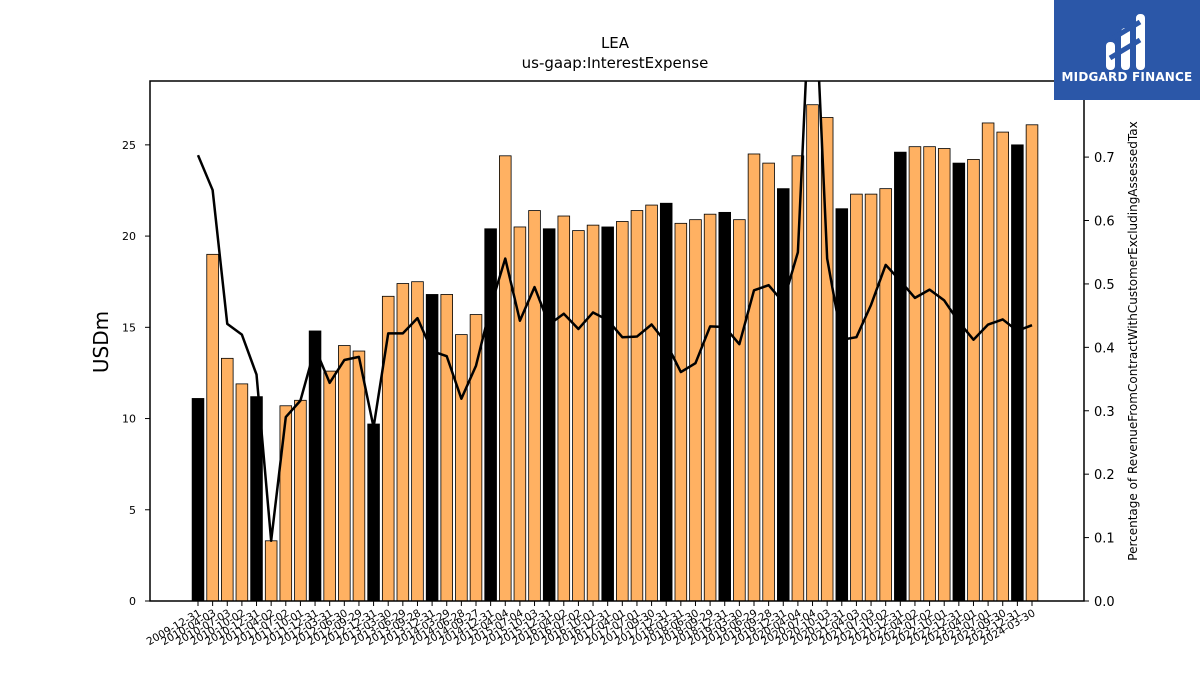 The image size is (1200, 675). I want to click on y2-tick-label: 0.6, so click(1104, 222).